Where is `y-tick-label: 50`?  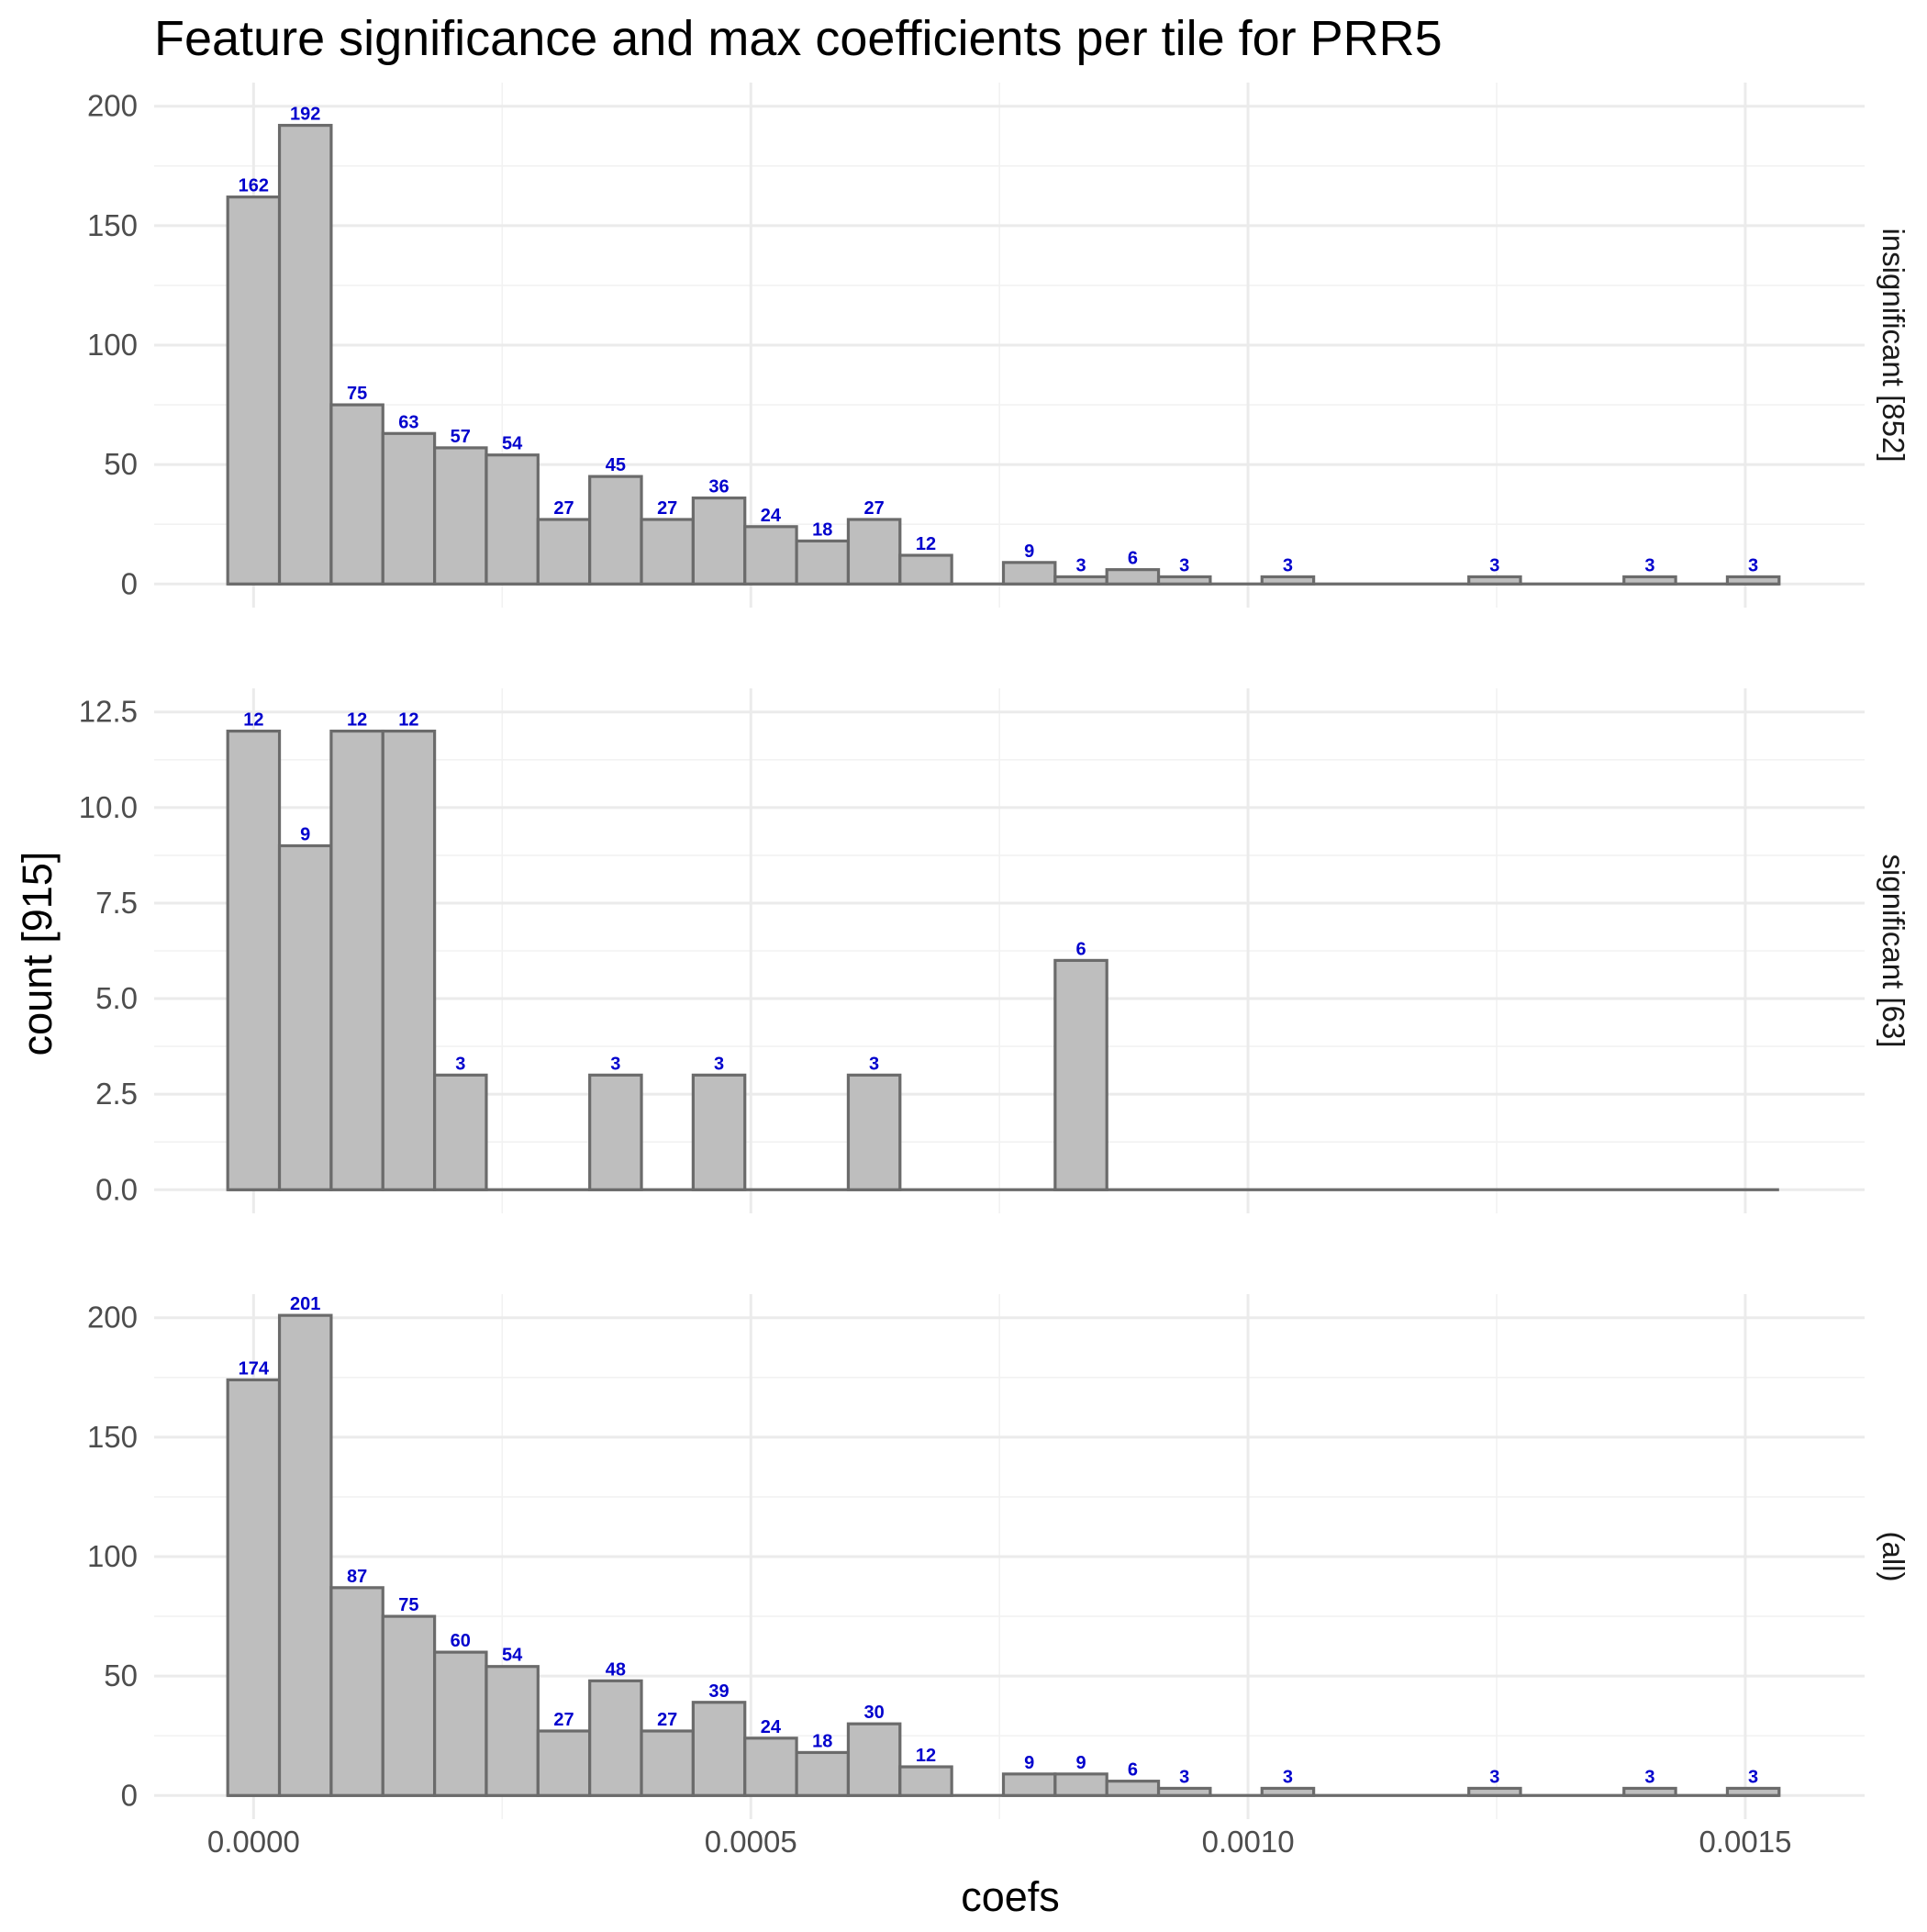 y-tick-label: 50 is located at coordinates (121, 464).